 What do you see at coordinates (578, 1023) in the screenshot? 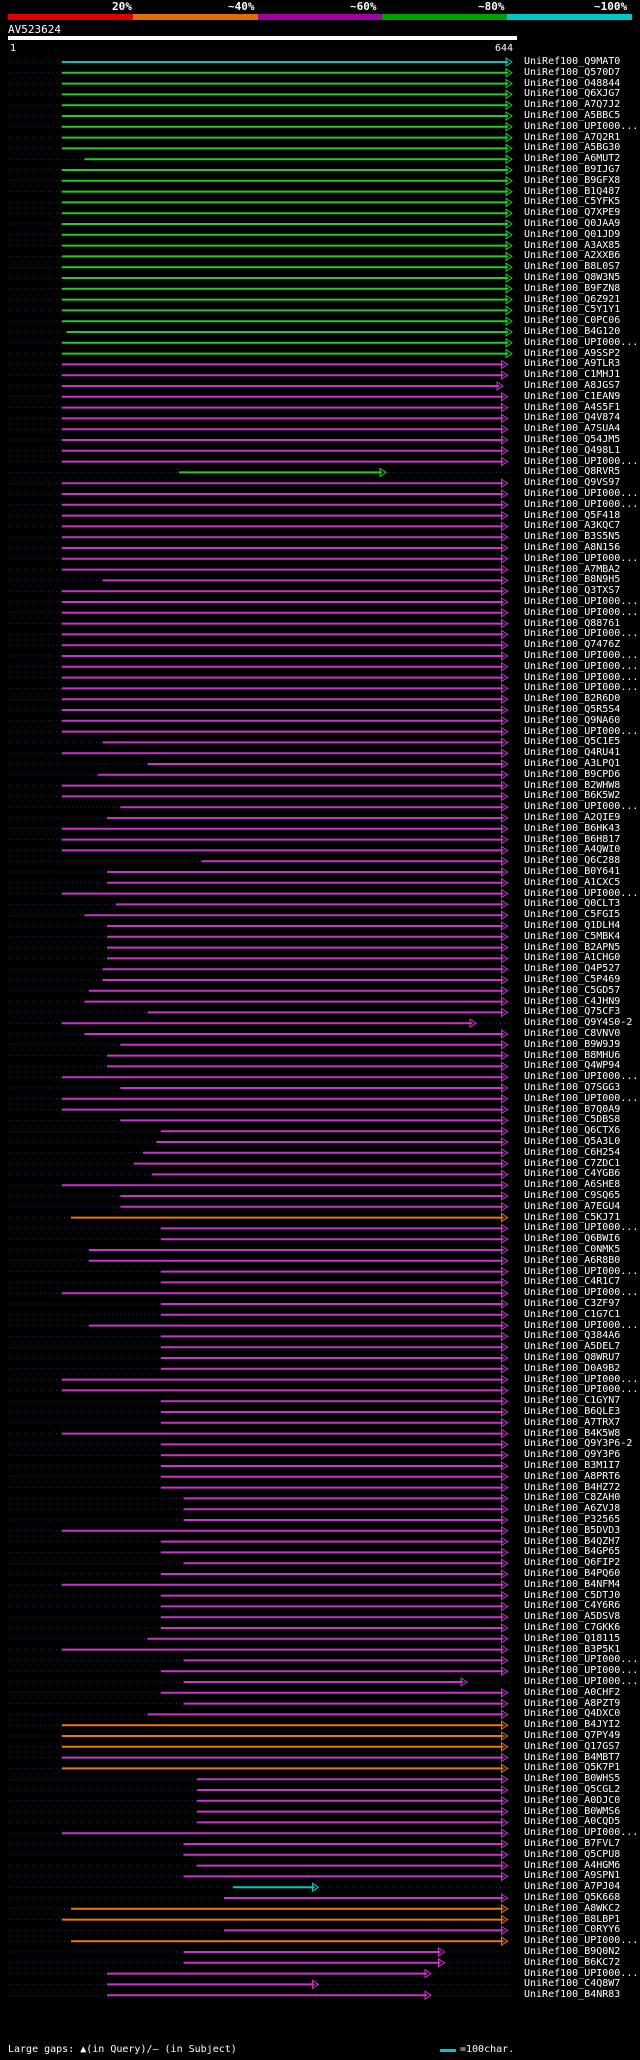
I see `hit-link: UniRef100_Q9Y4S0-2` at bounding box center [578, 1023].